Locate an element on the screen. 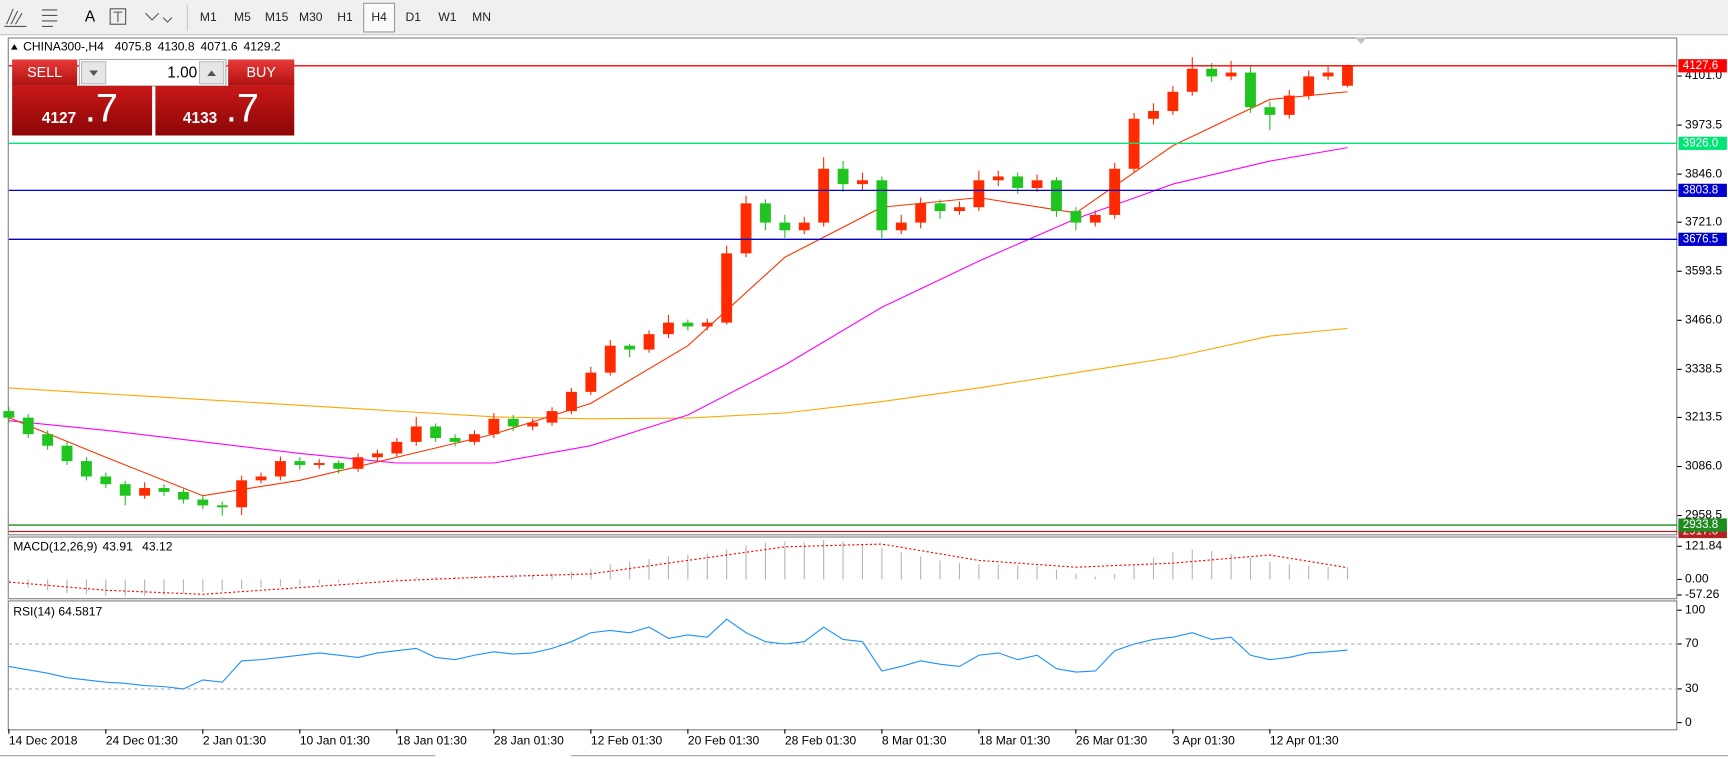 Image resolution: width=1728 pixels, height=759 pixels. y-tick-label: 0.00 is located at coordinates (1697, 579).